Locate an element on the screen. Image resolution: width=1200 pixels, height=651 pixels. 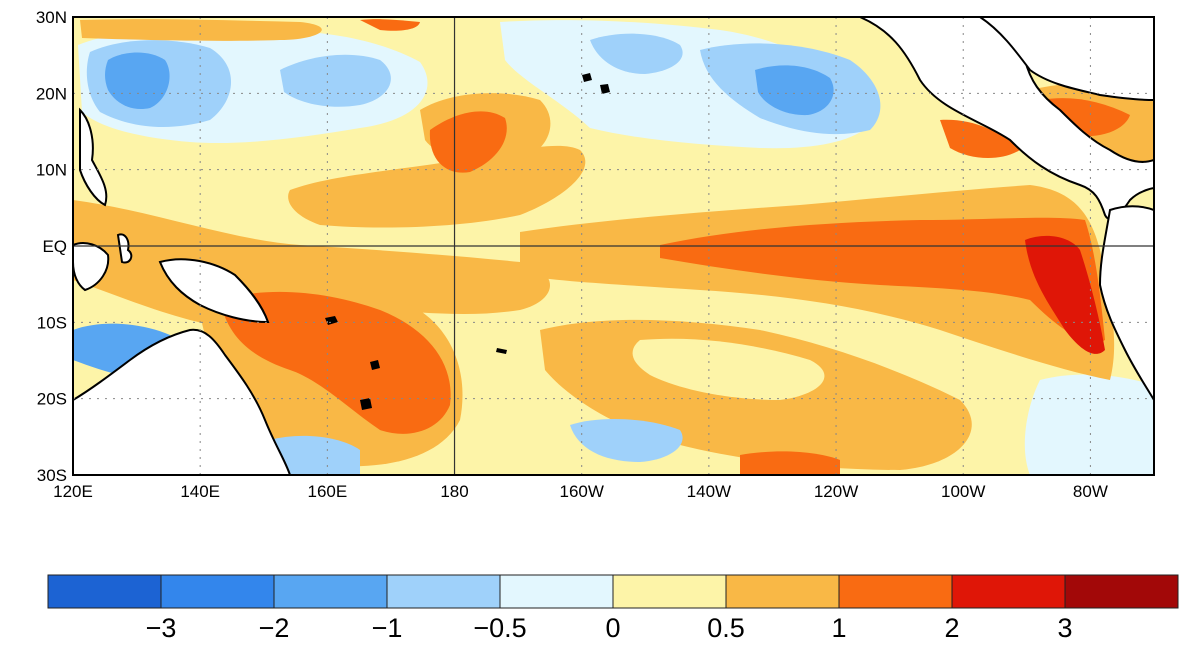
latitude-tick-label: 30N is located at coordinates (51, 17).